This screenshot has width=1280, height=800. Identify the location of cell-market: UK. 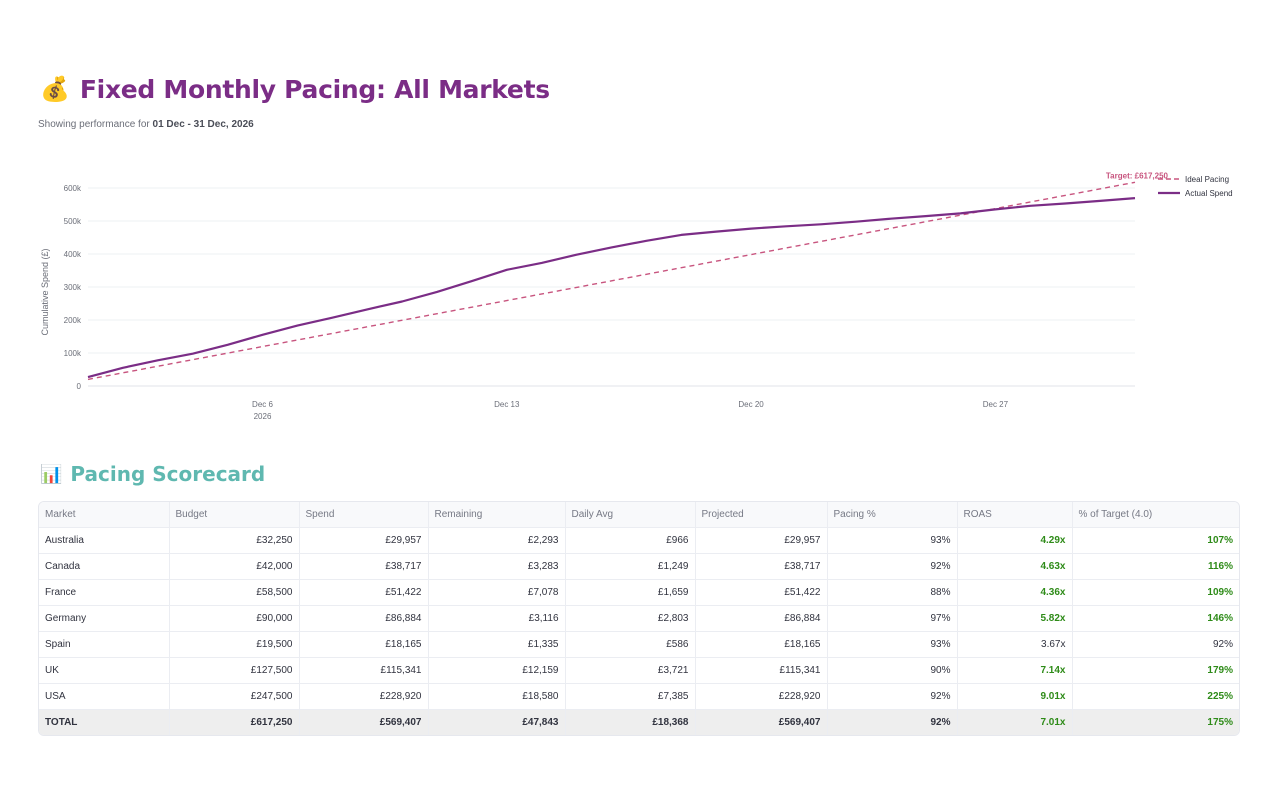
(104, 670).